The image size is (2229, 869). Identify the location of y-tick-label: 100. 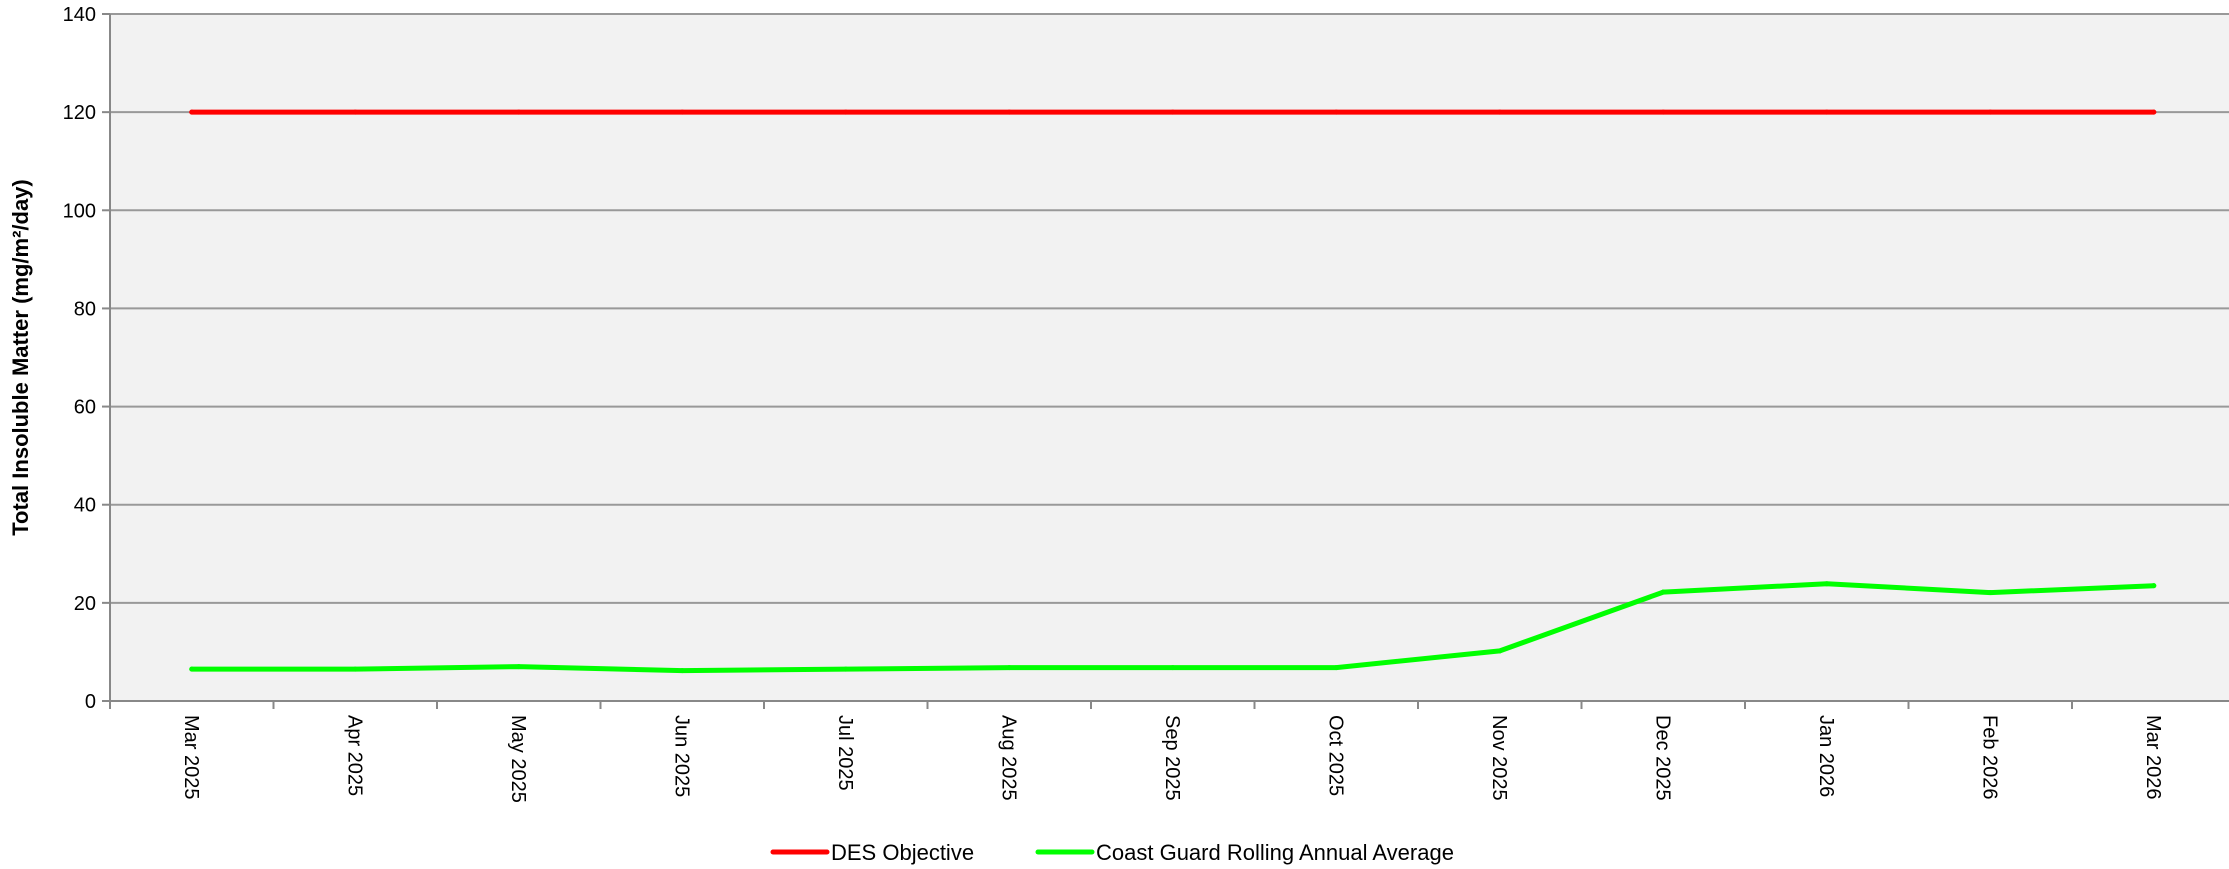
(79, 211).